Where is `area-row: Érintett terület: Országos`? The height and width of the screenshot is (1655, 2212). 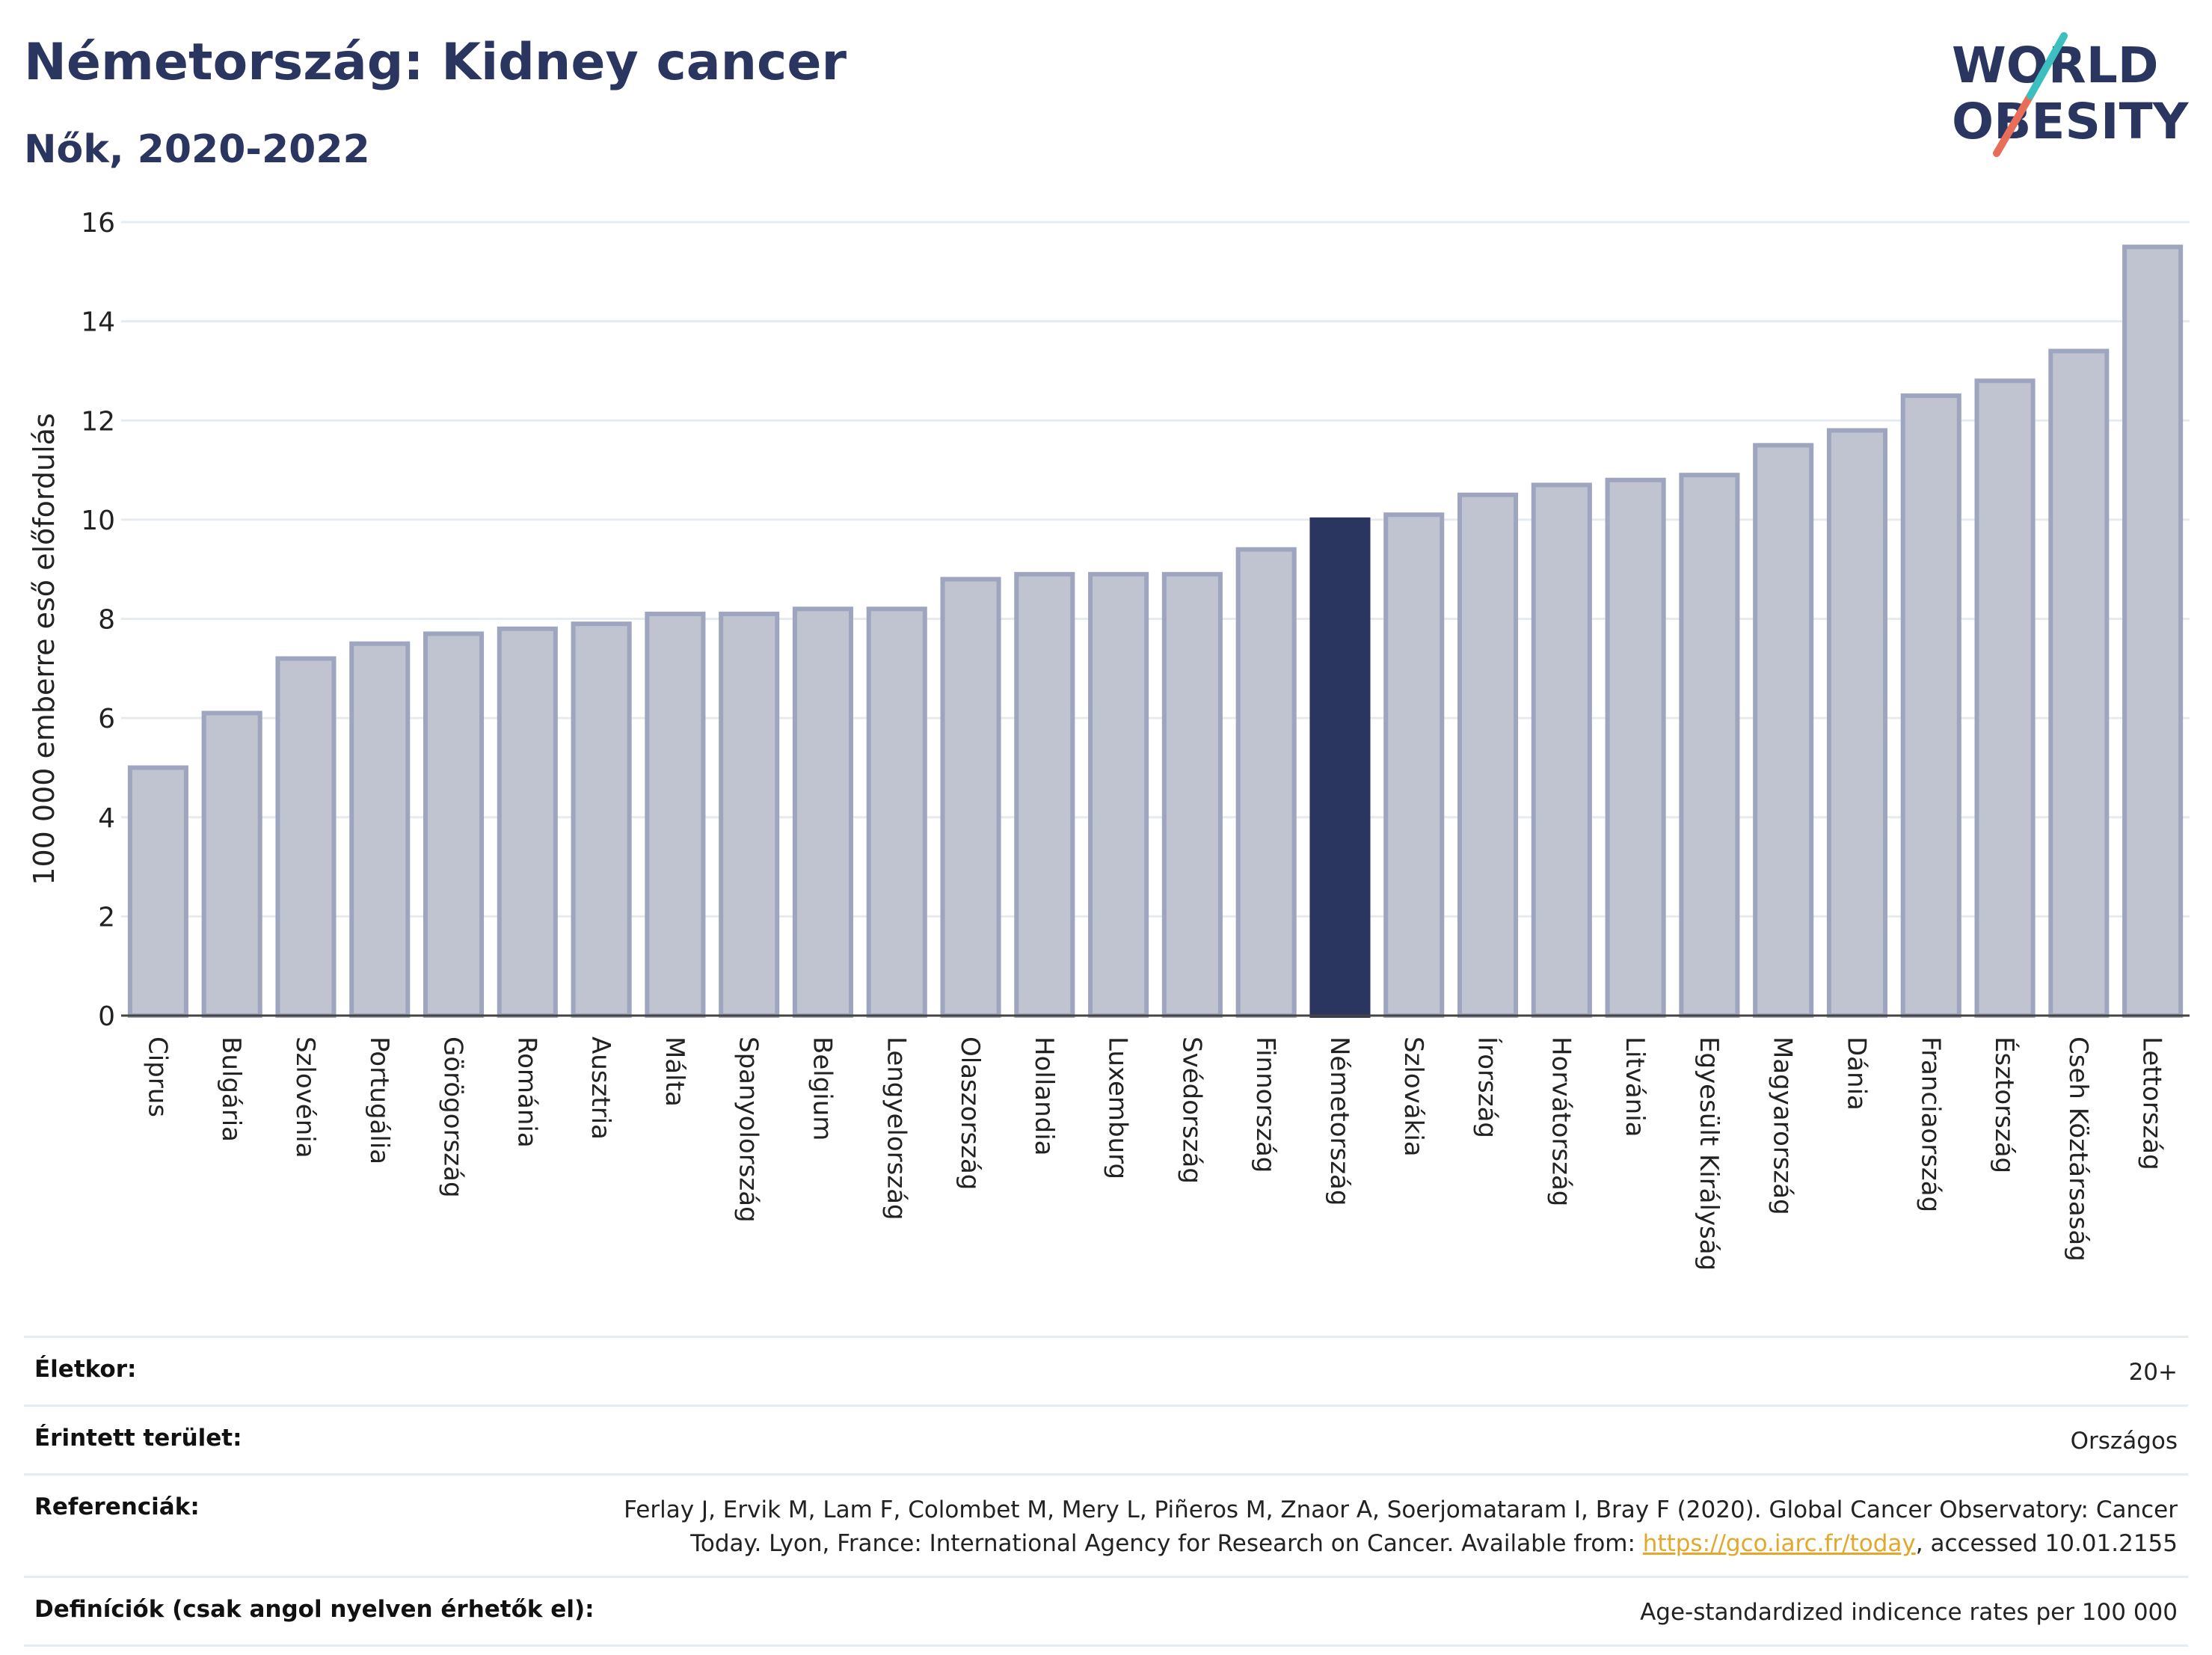 area-row: Érintett terület: Országos is located at coordinates (1106, 1438).